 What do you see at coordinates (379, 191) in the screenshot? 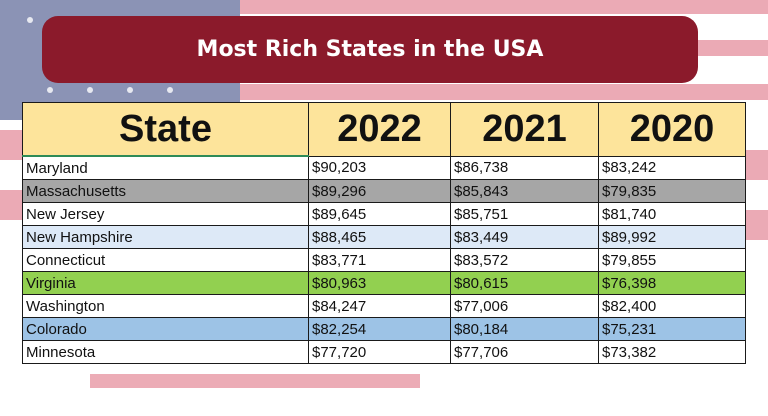
I see `income-cell: $89,296` at bounding box center [379, 191].